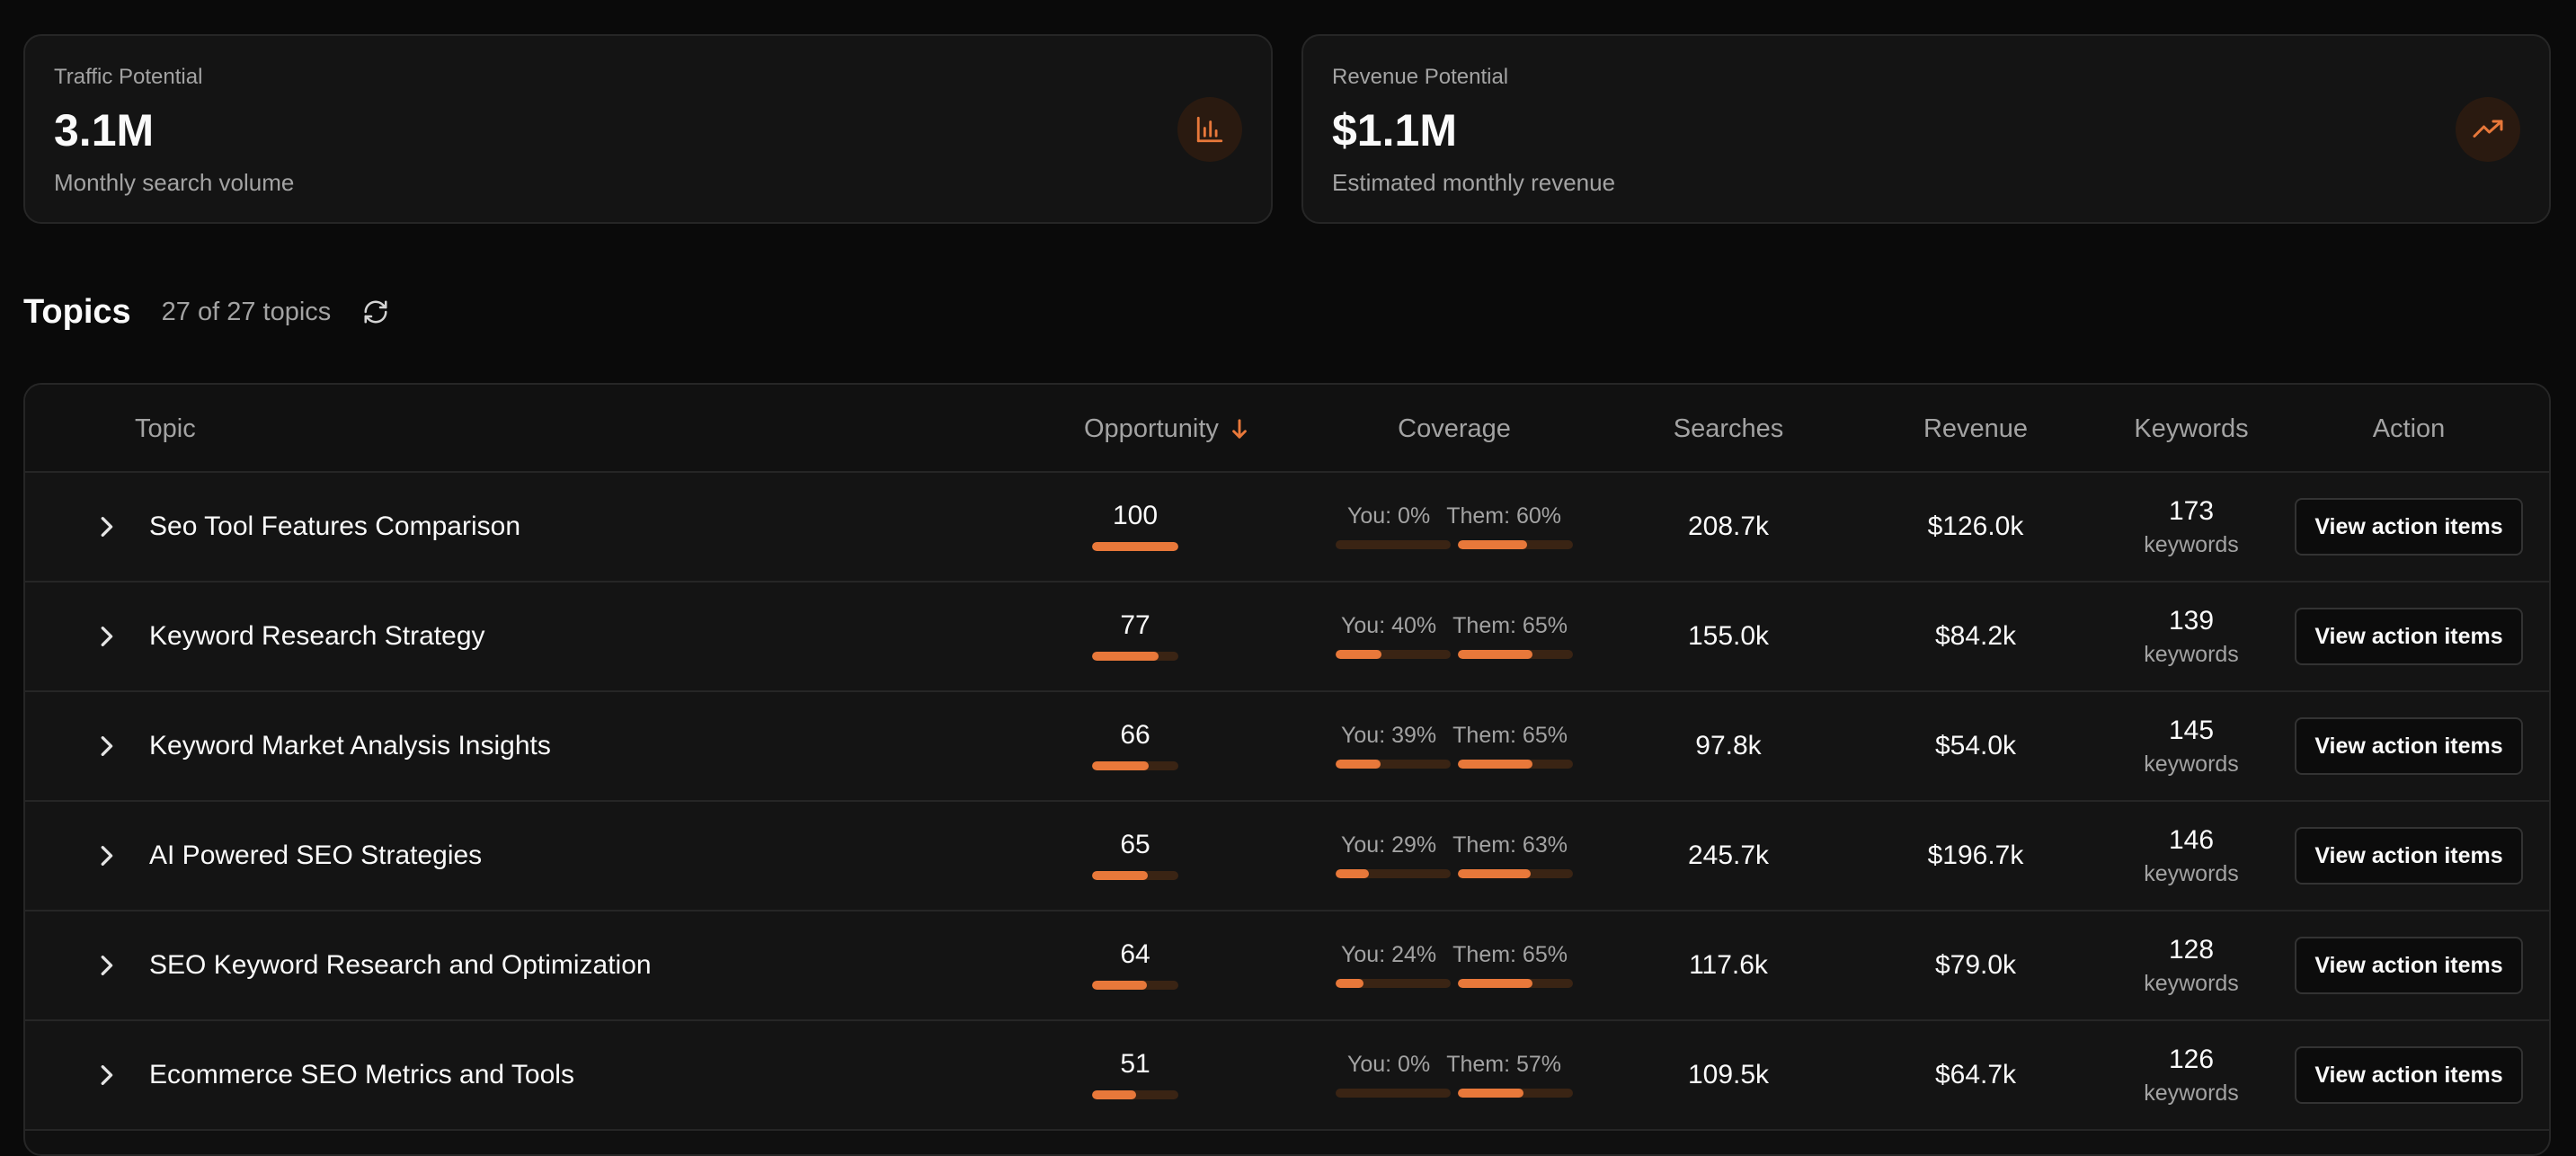 Image resolution: width=2576 pixels, height=1156 pixels. Describe the element at coordinates (1976, 1075) in the screenshot. I see `revenue-value: $64.7k` at that location.